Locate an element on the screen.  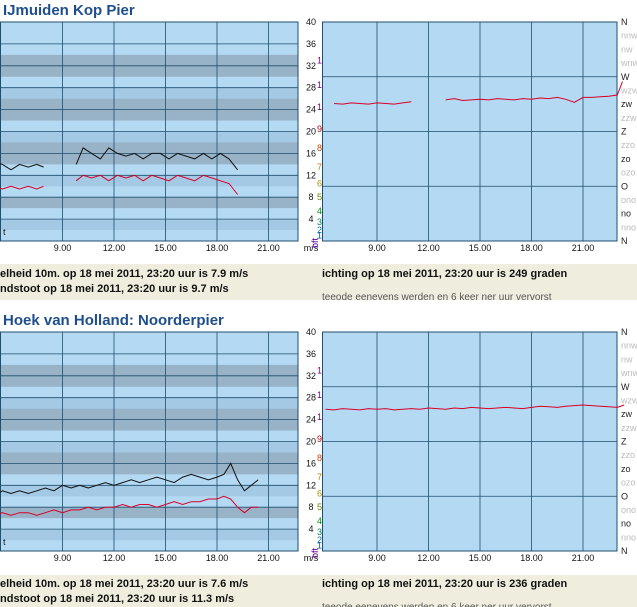
axis-tick-label: 8 is located at coordinates (310, 197).